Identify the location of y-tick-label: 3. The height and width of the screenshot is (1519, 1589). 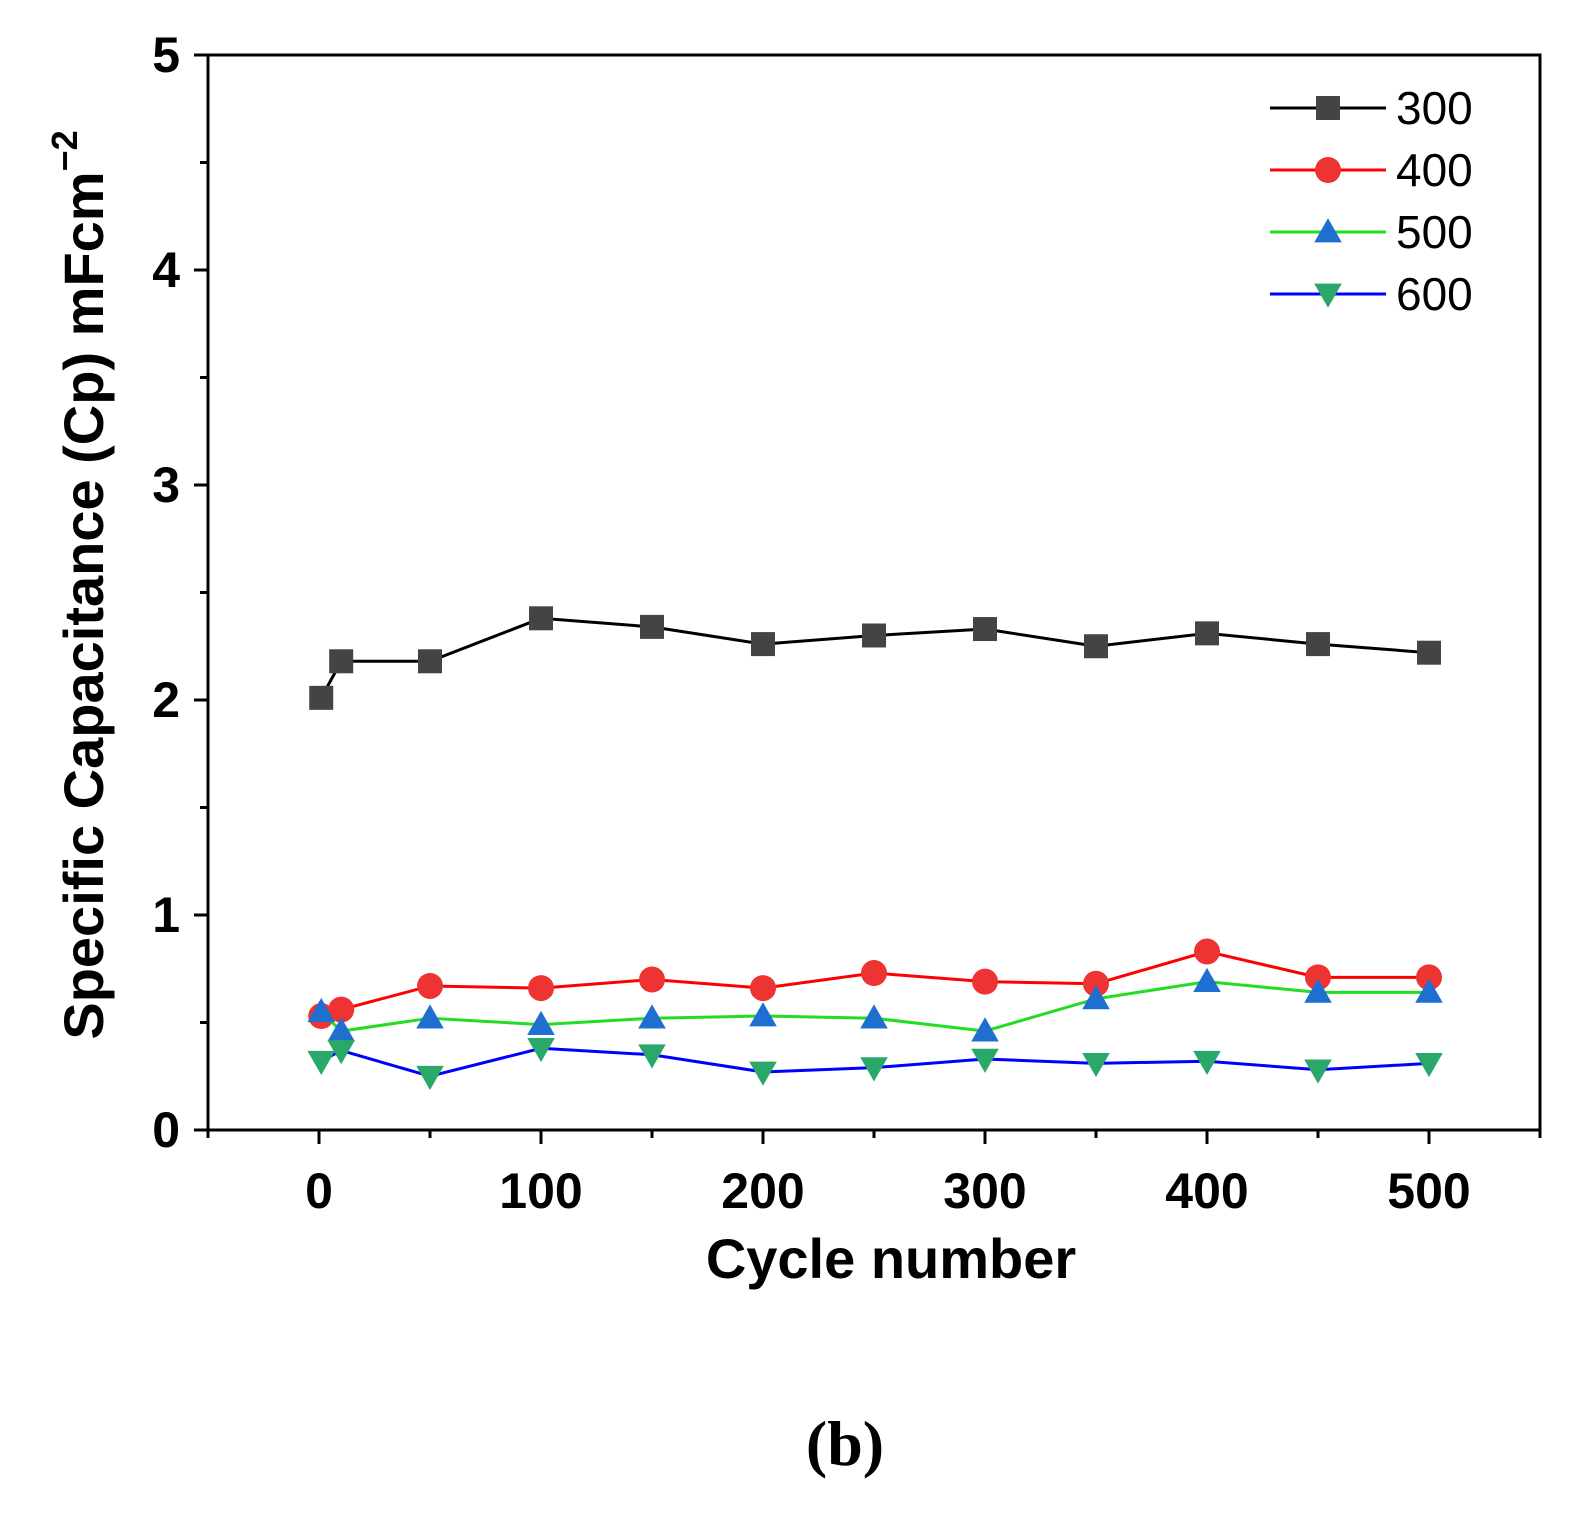
(166, 485).